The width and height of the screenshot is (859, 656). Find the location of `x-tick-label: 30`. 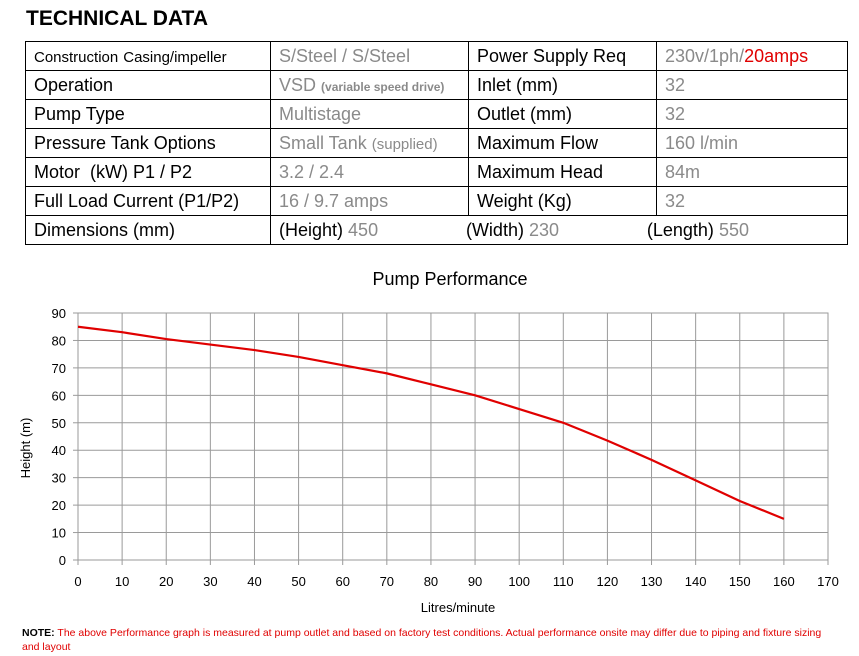

x-tick-label: 30 is located at coordinates (210, 581).